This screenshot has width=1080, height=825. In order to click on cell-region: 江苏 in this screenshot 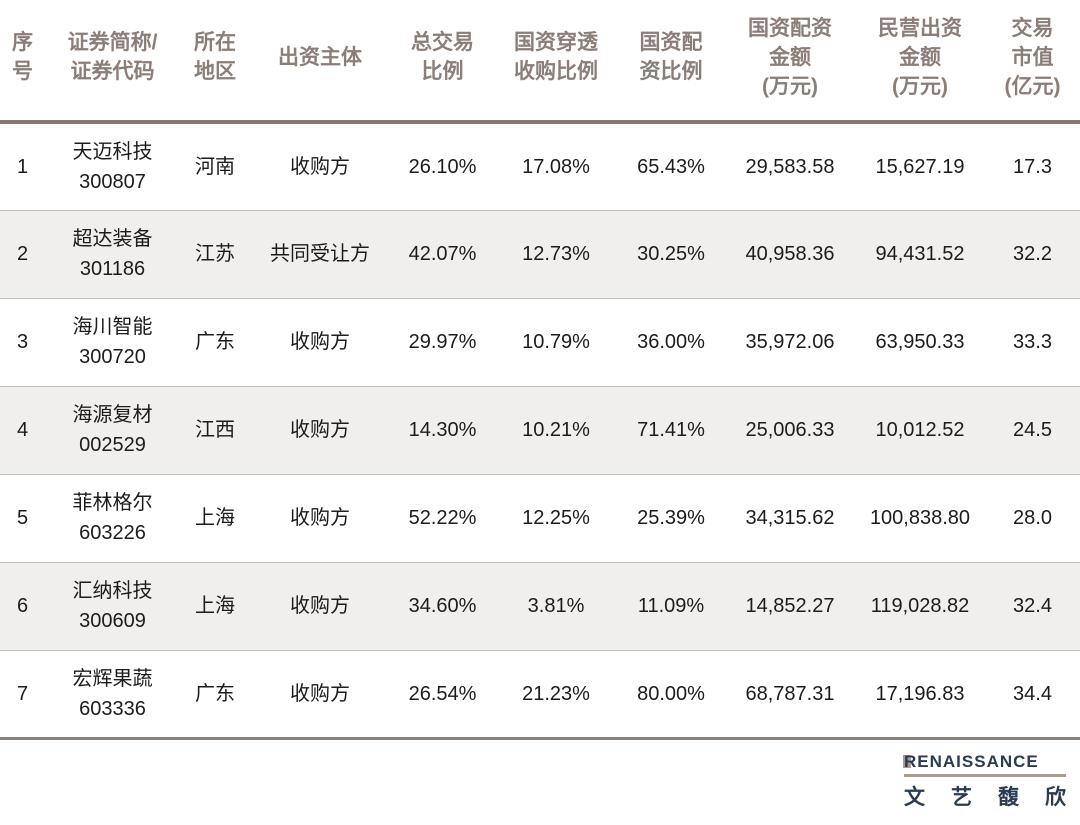, I will do `click(215, 253)`.